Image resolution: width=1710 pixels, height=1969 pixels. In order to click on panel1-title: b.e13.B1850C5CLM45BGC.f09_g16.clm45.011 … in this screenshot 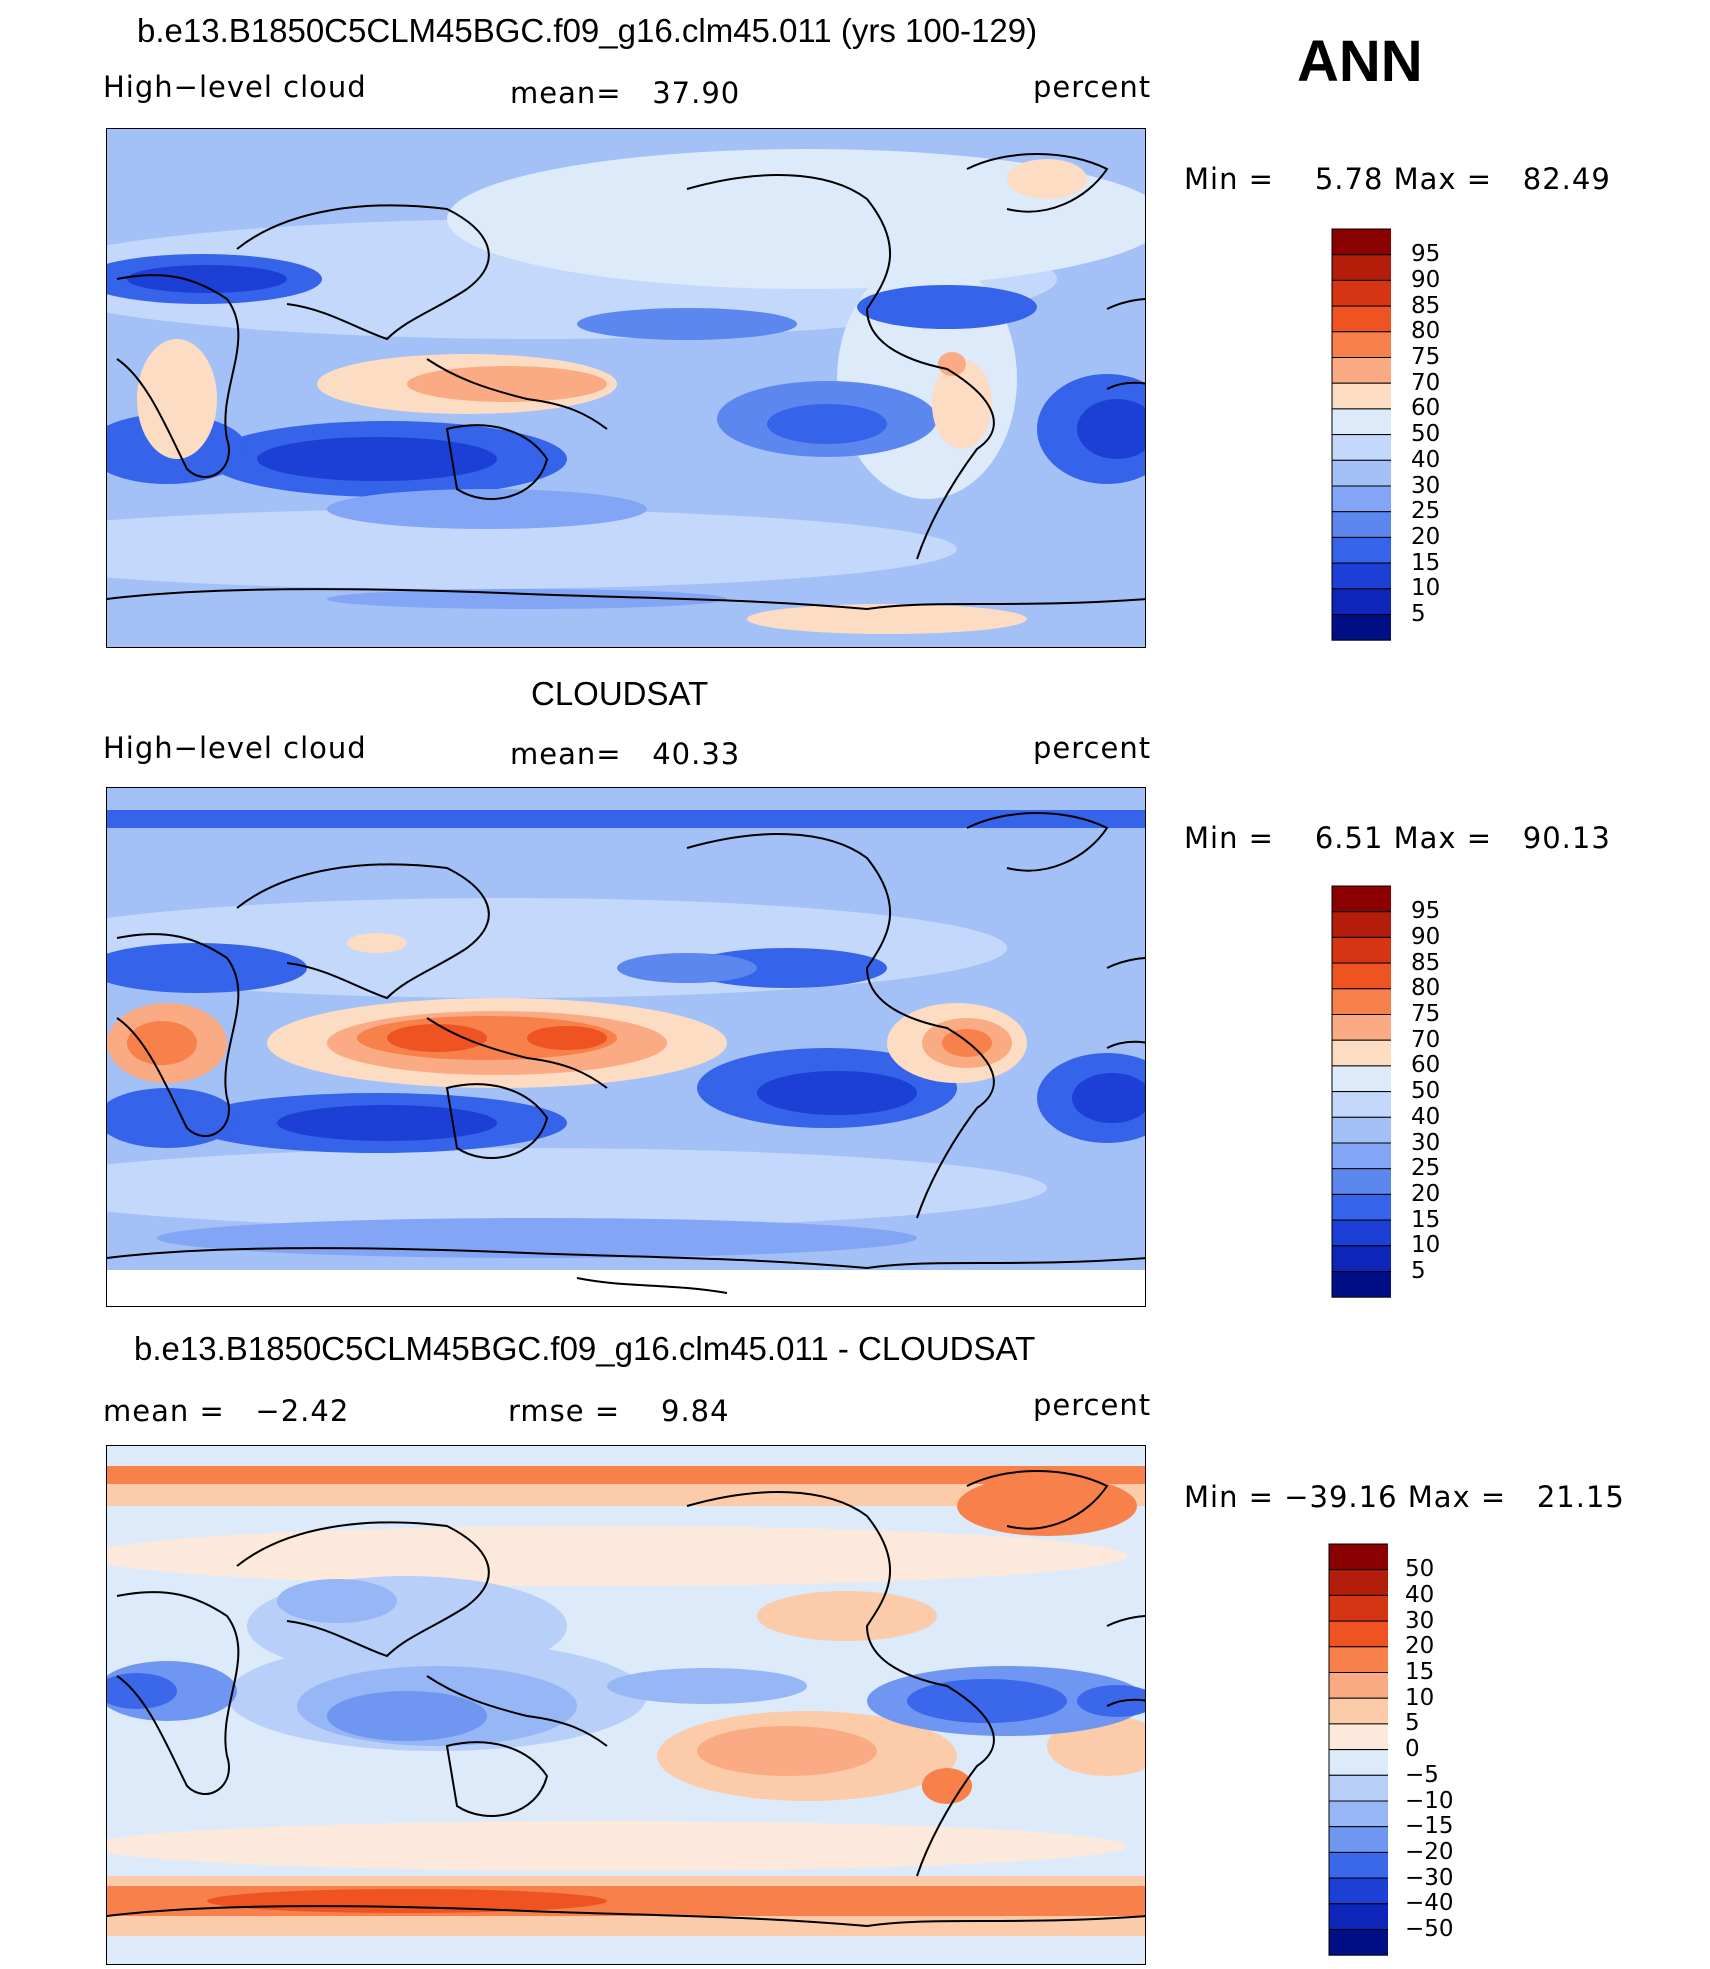, I will do `click(587, 30)`.